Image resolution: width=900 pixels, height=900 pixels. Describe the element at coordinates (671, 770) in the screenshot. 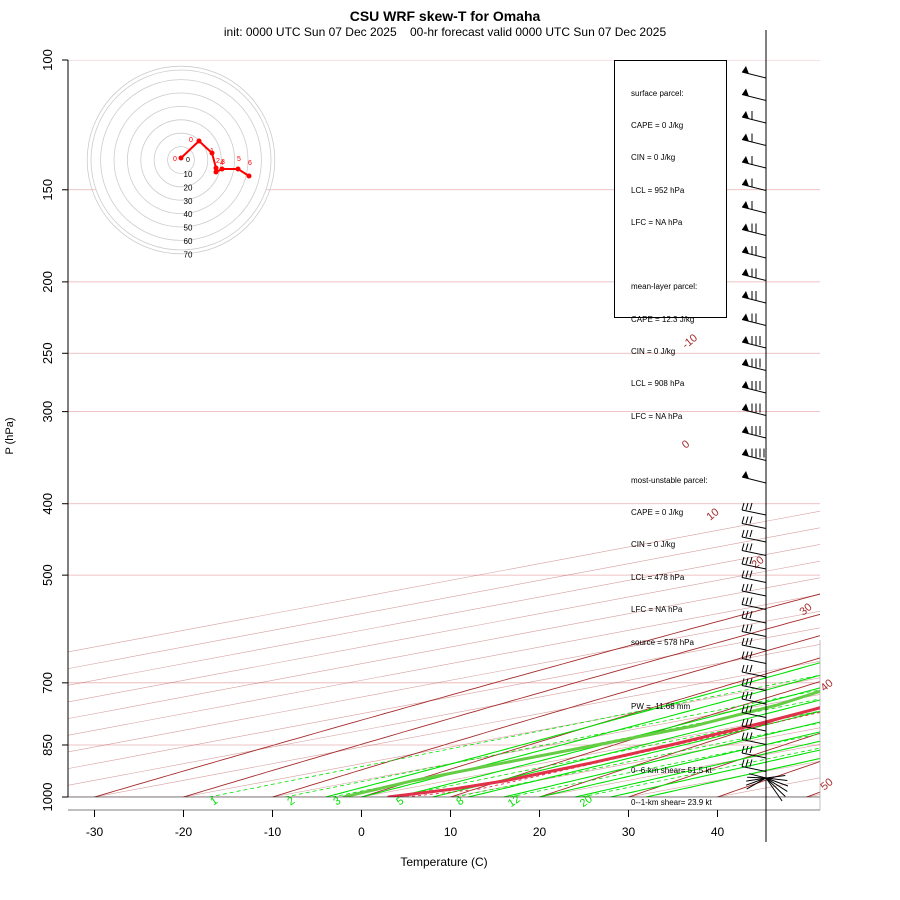

I see `shear-0-6km: 0--6-km shear= 51.5 kt` at that location.